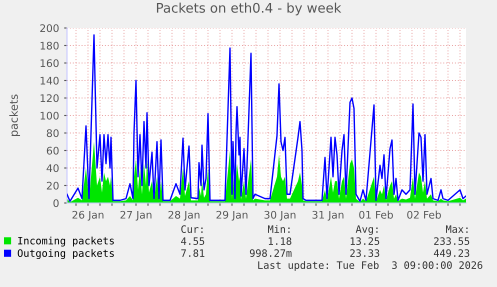 The image size is (497, 287). What do you see at coordinates (280, 241) in the screenshot?
I see `text: 1.18` at bounding box center [280, 241].